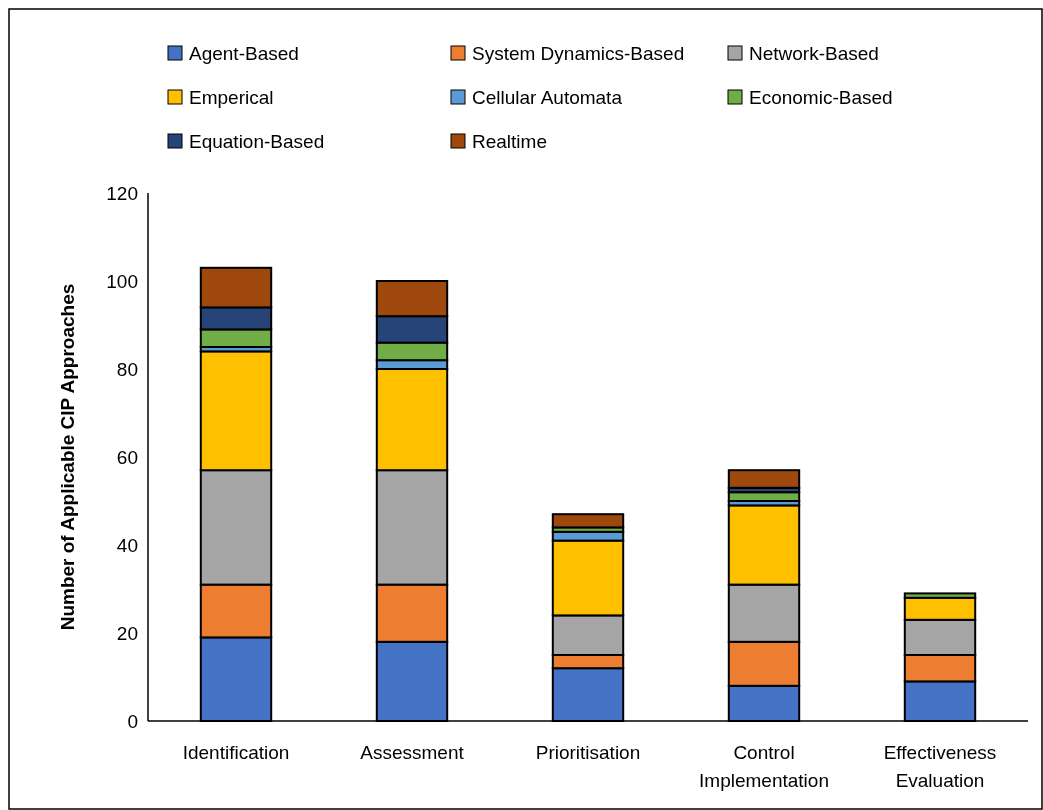 The width and height of the screenshot is (1043, 810). I want to click on y-tick-label: 40, so click(127, 545).